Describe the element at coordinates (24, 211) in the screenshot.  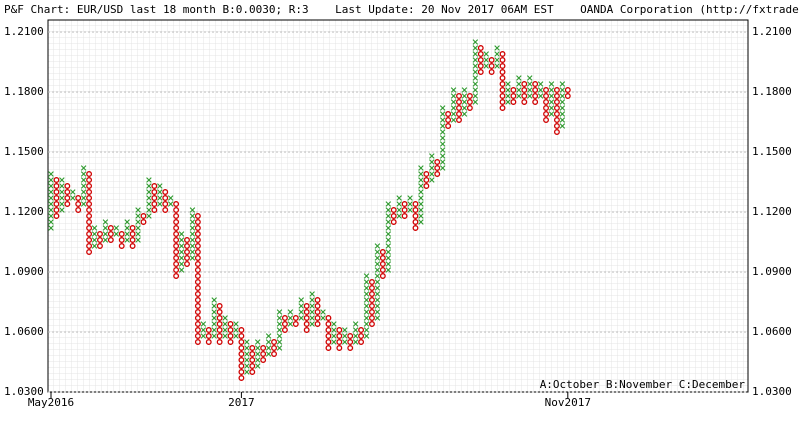
I see `y-tick-label: 1.1200` at that location.